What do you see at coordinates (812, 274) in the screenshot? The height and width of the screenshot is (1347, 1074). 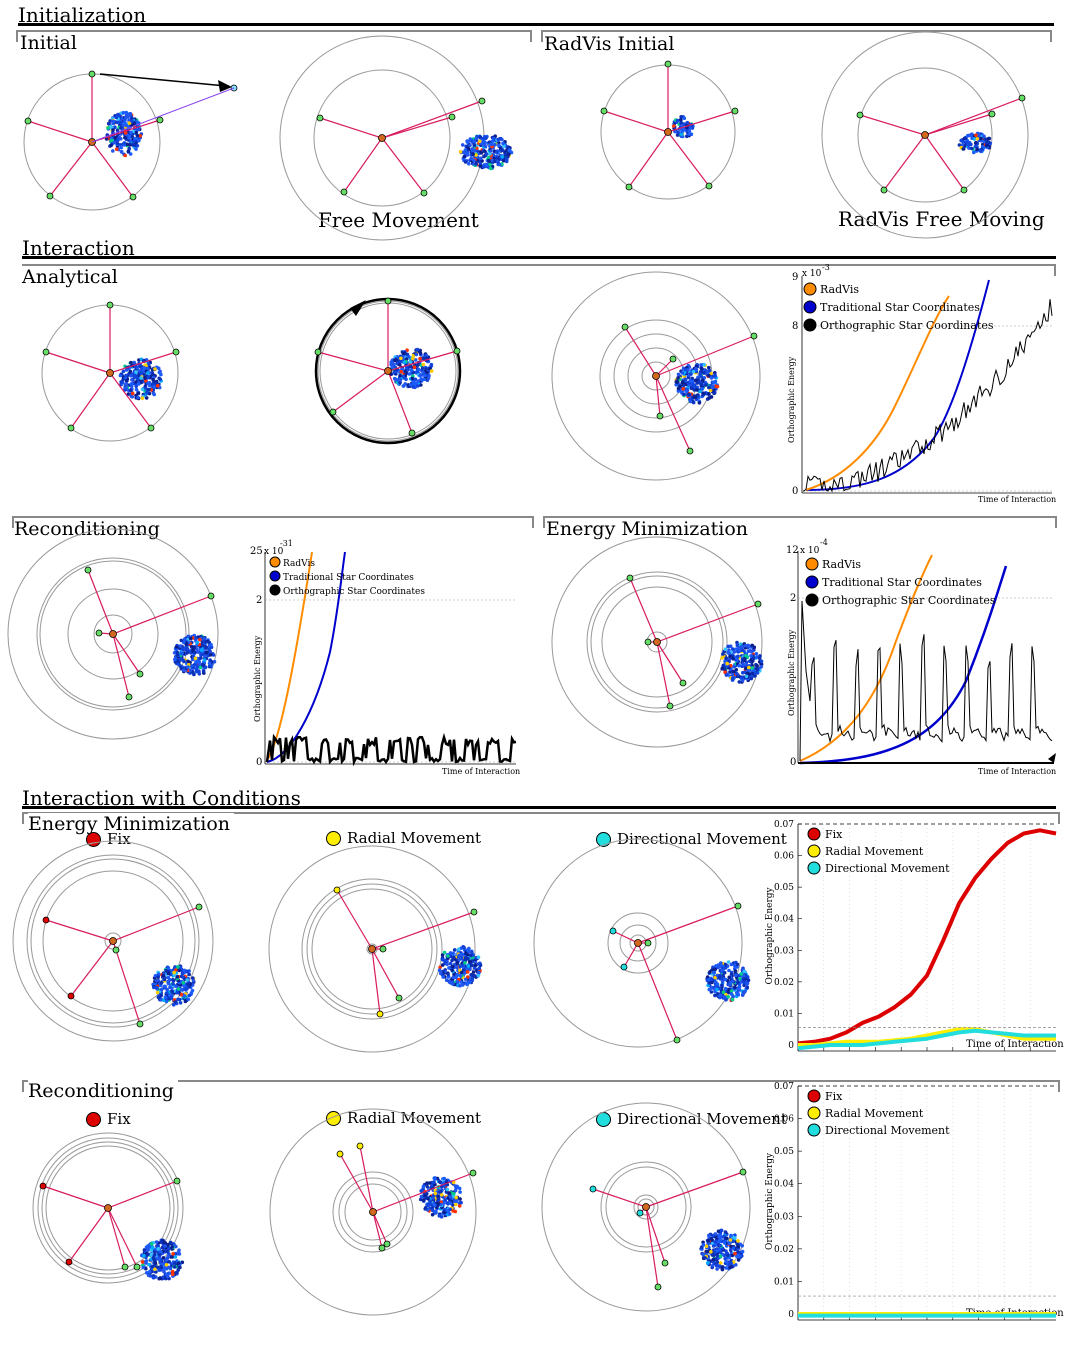 I see `y-exponent-label: x 10` at bounding box center [812, 274].